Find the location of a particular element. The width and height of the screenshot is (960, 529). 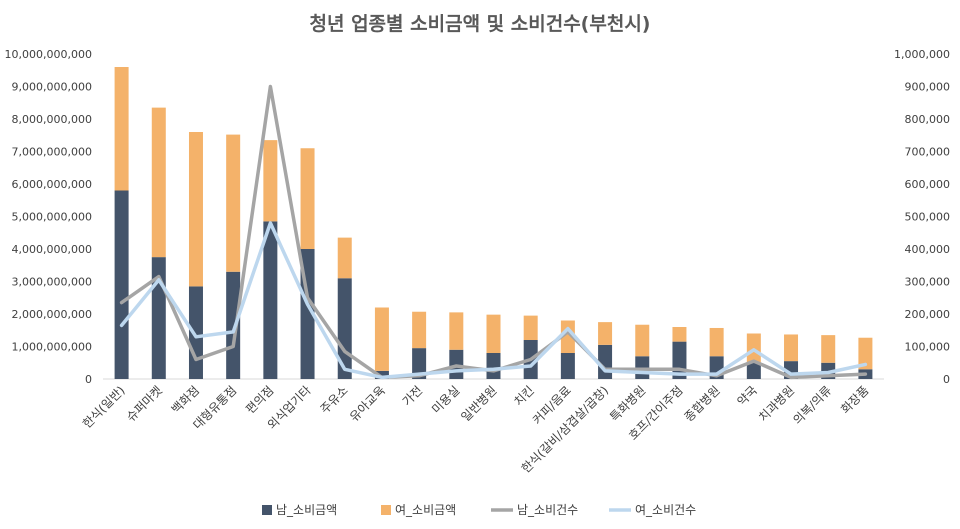

x-axis-category-label: 종합병원 is located at coordinates (702, 403).